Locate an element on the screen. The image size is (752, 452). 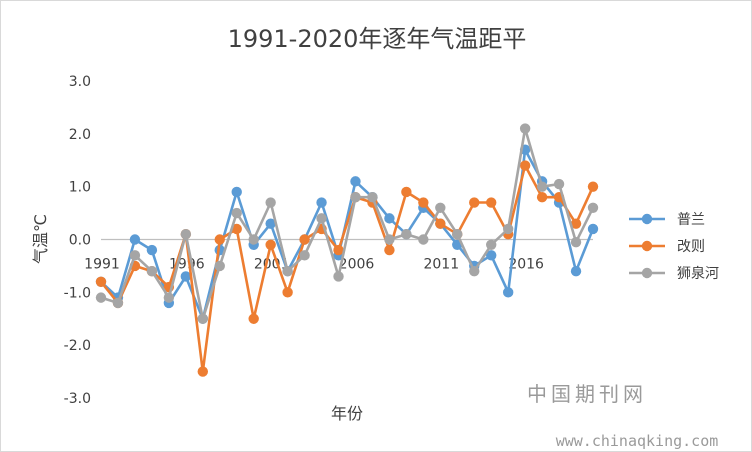
legend-label: 普兰 is located at coordinates (691, 220).